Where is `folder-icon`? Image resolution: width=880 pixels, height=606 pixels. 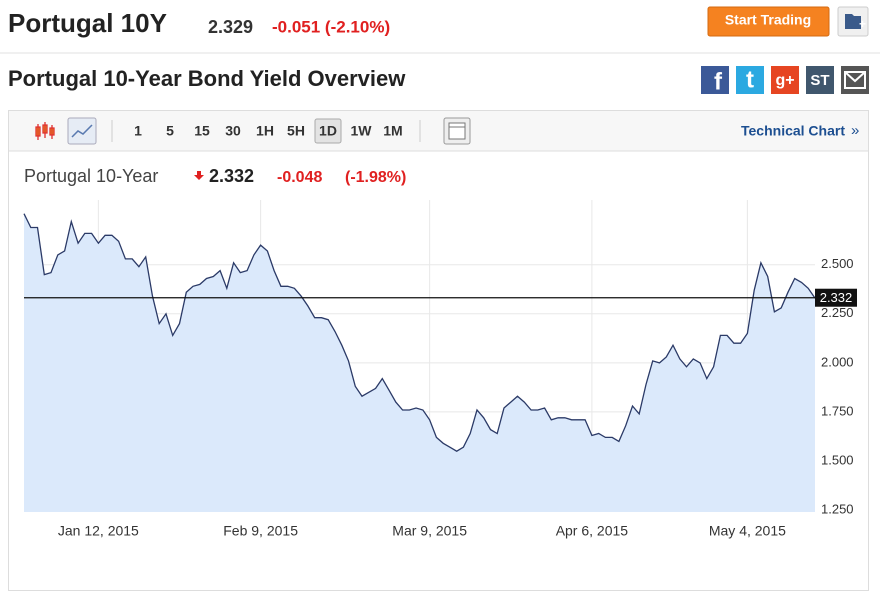 folder-icon is located at coordinates (853, 21).